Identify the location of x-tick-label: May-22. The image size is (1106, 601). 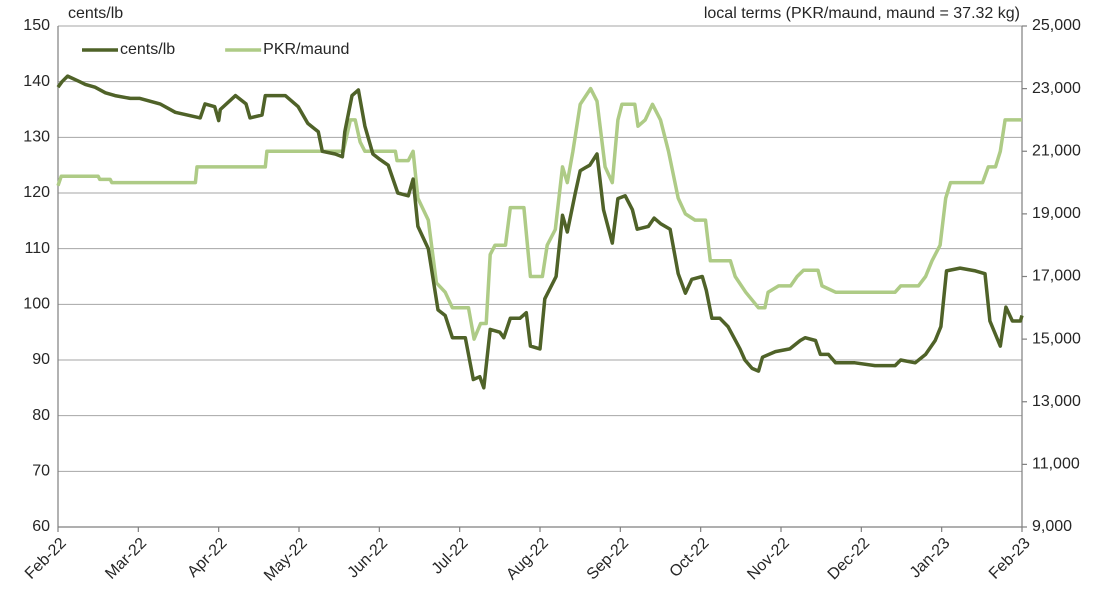
(286, 560).